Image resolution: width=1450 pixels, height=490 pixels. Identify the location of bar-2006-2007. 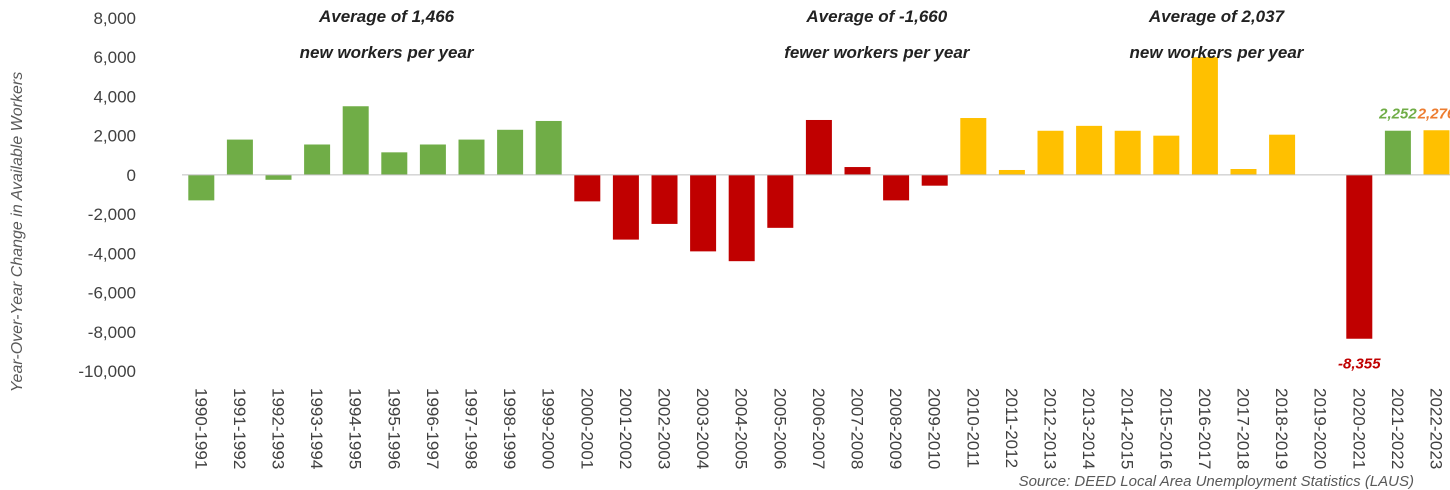
(818, 147).